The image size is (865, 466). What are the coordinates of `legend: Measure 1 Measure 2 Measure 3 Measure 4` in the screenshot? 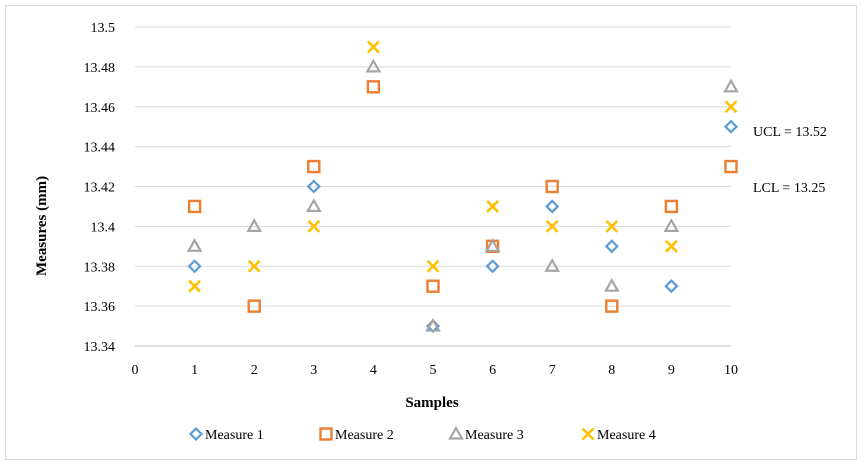 It's located at (422, 434).